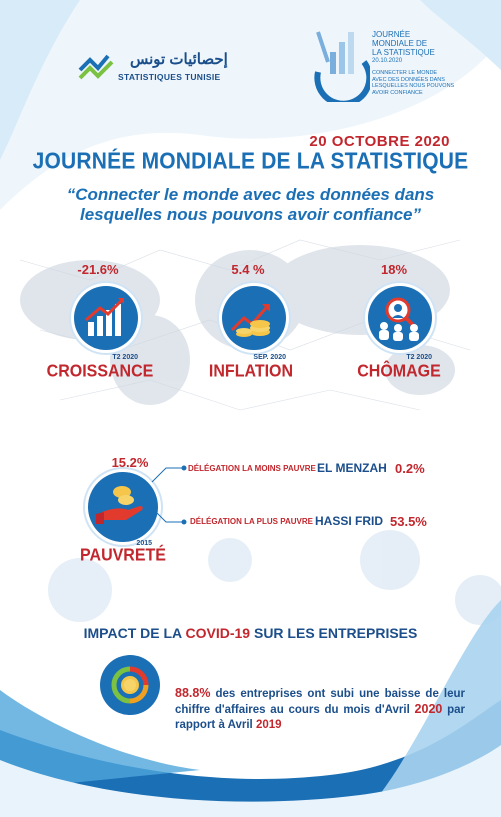  I want to click on impact-year-2: 2019, so click(268, 725).